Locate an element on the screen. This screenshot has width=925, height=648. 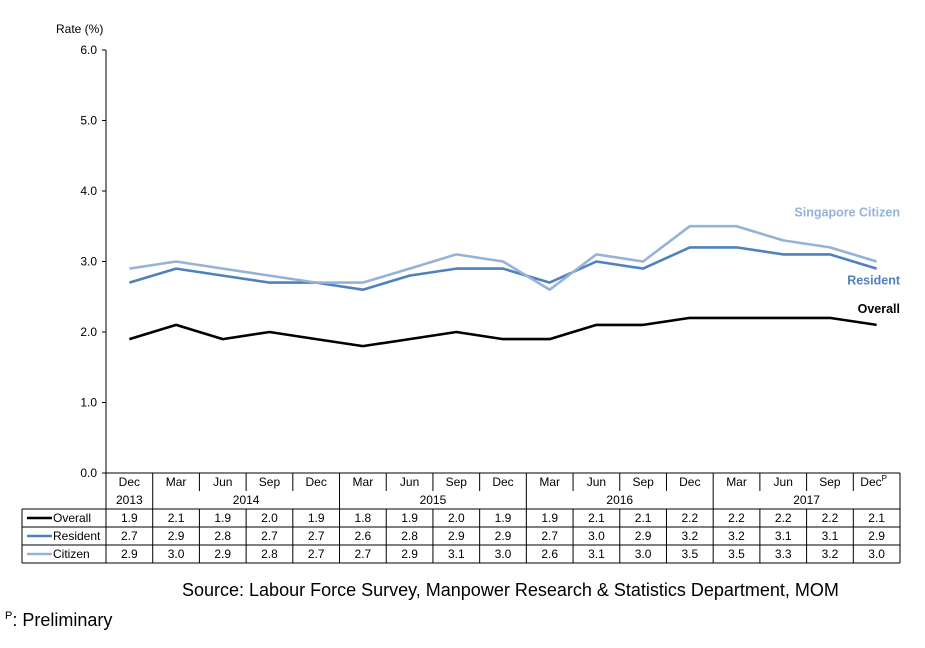
y-tick-label: 6.0 is located at coordinates (88, 50).